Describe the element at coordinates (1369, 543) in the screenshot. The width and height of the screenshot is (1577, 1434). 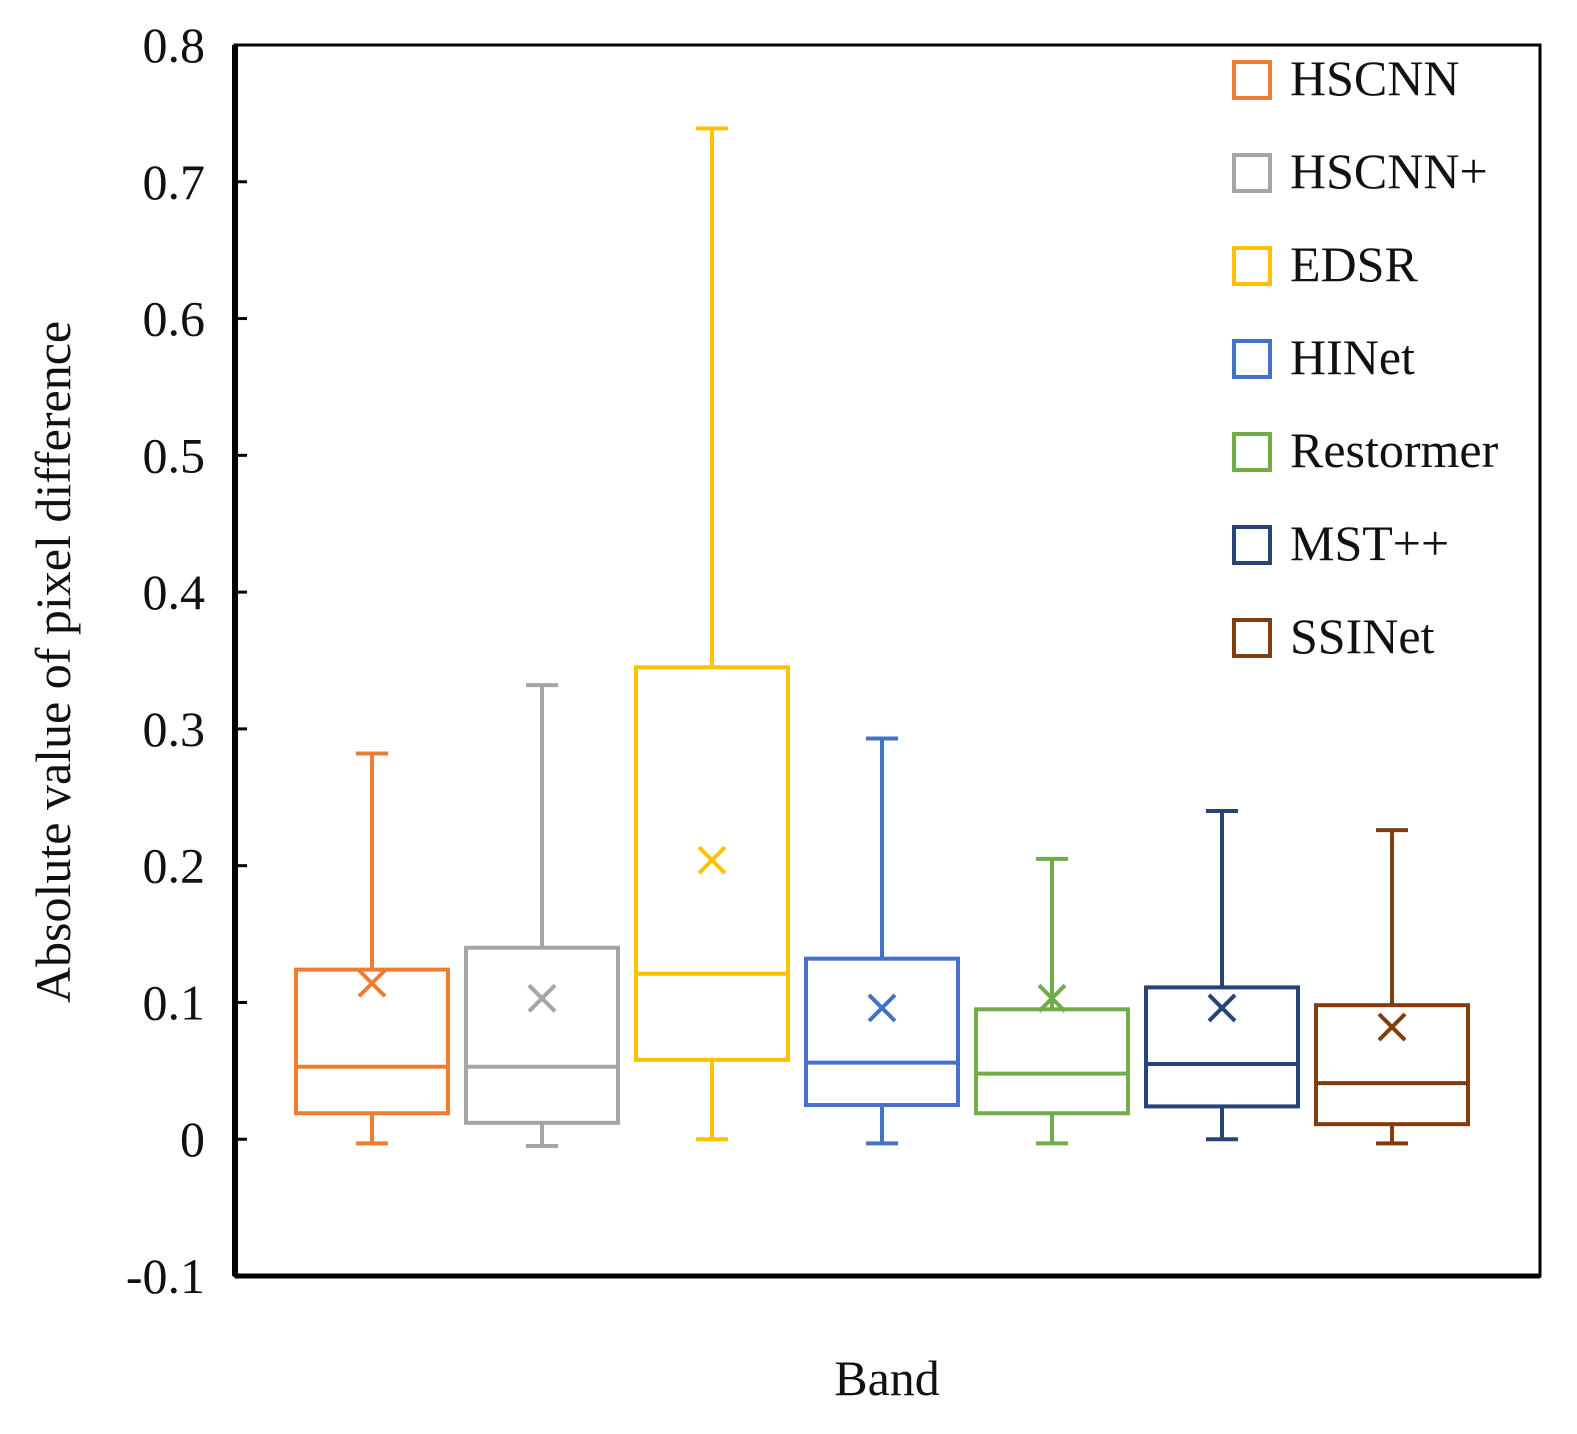
I see `legend-label: MST++` at that location.